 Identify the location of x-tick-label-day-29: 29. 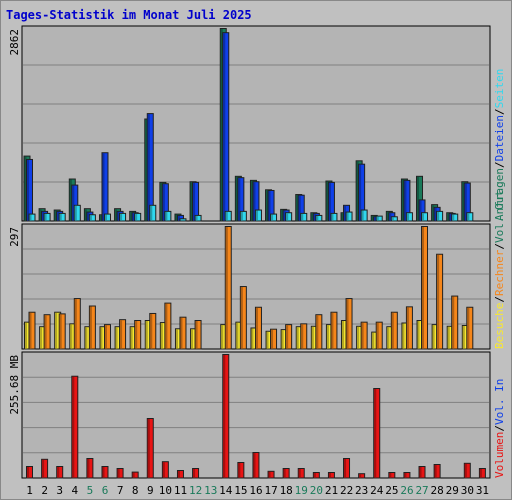
(452, 490).